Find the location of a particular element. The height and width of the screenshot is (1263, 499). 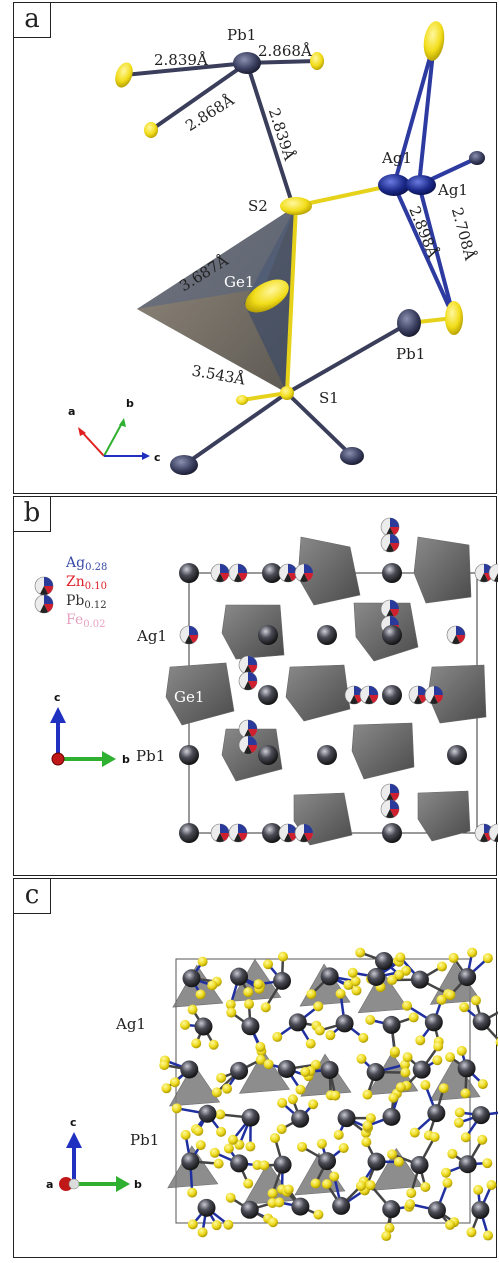

panel-c-tag: c is located at coordinates (32, 896).